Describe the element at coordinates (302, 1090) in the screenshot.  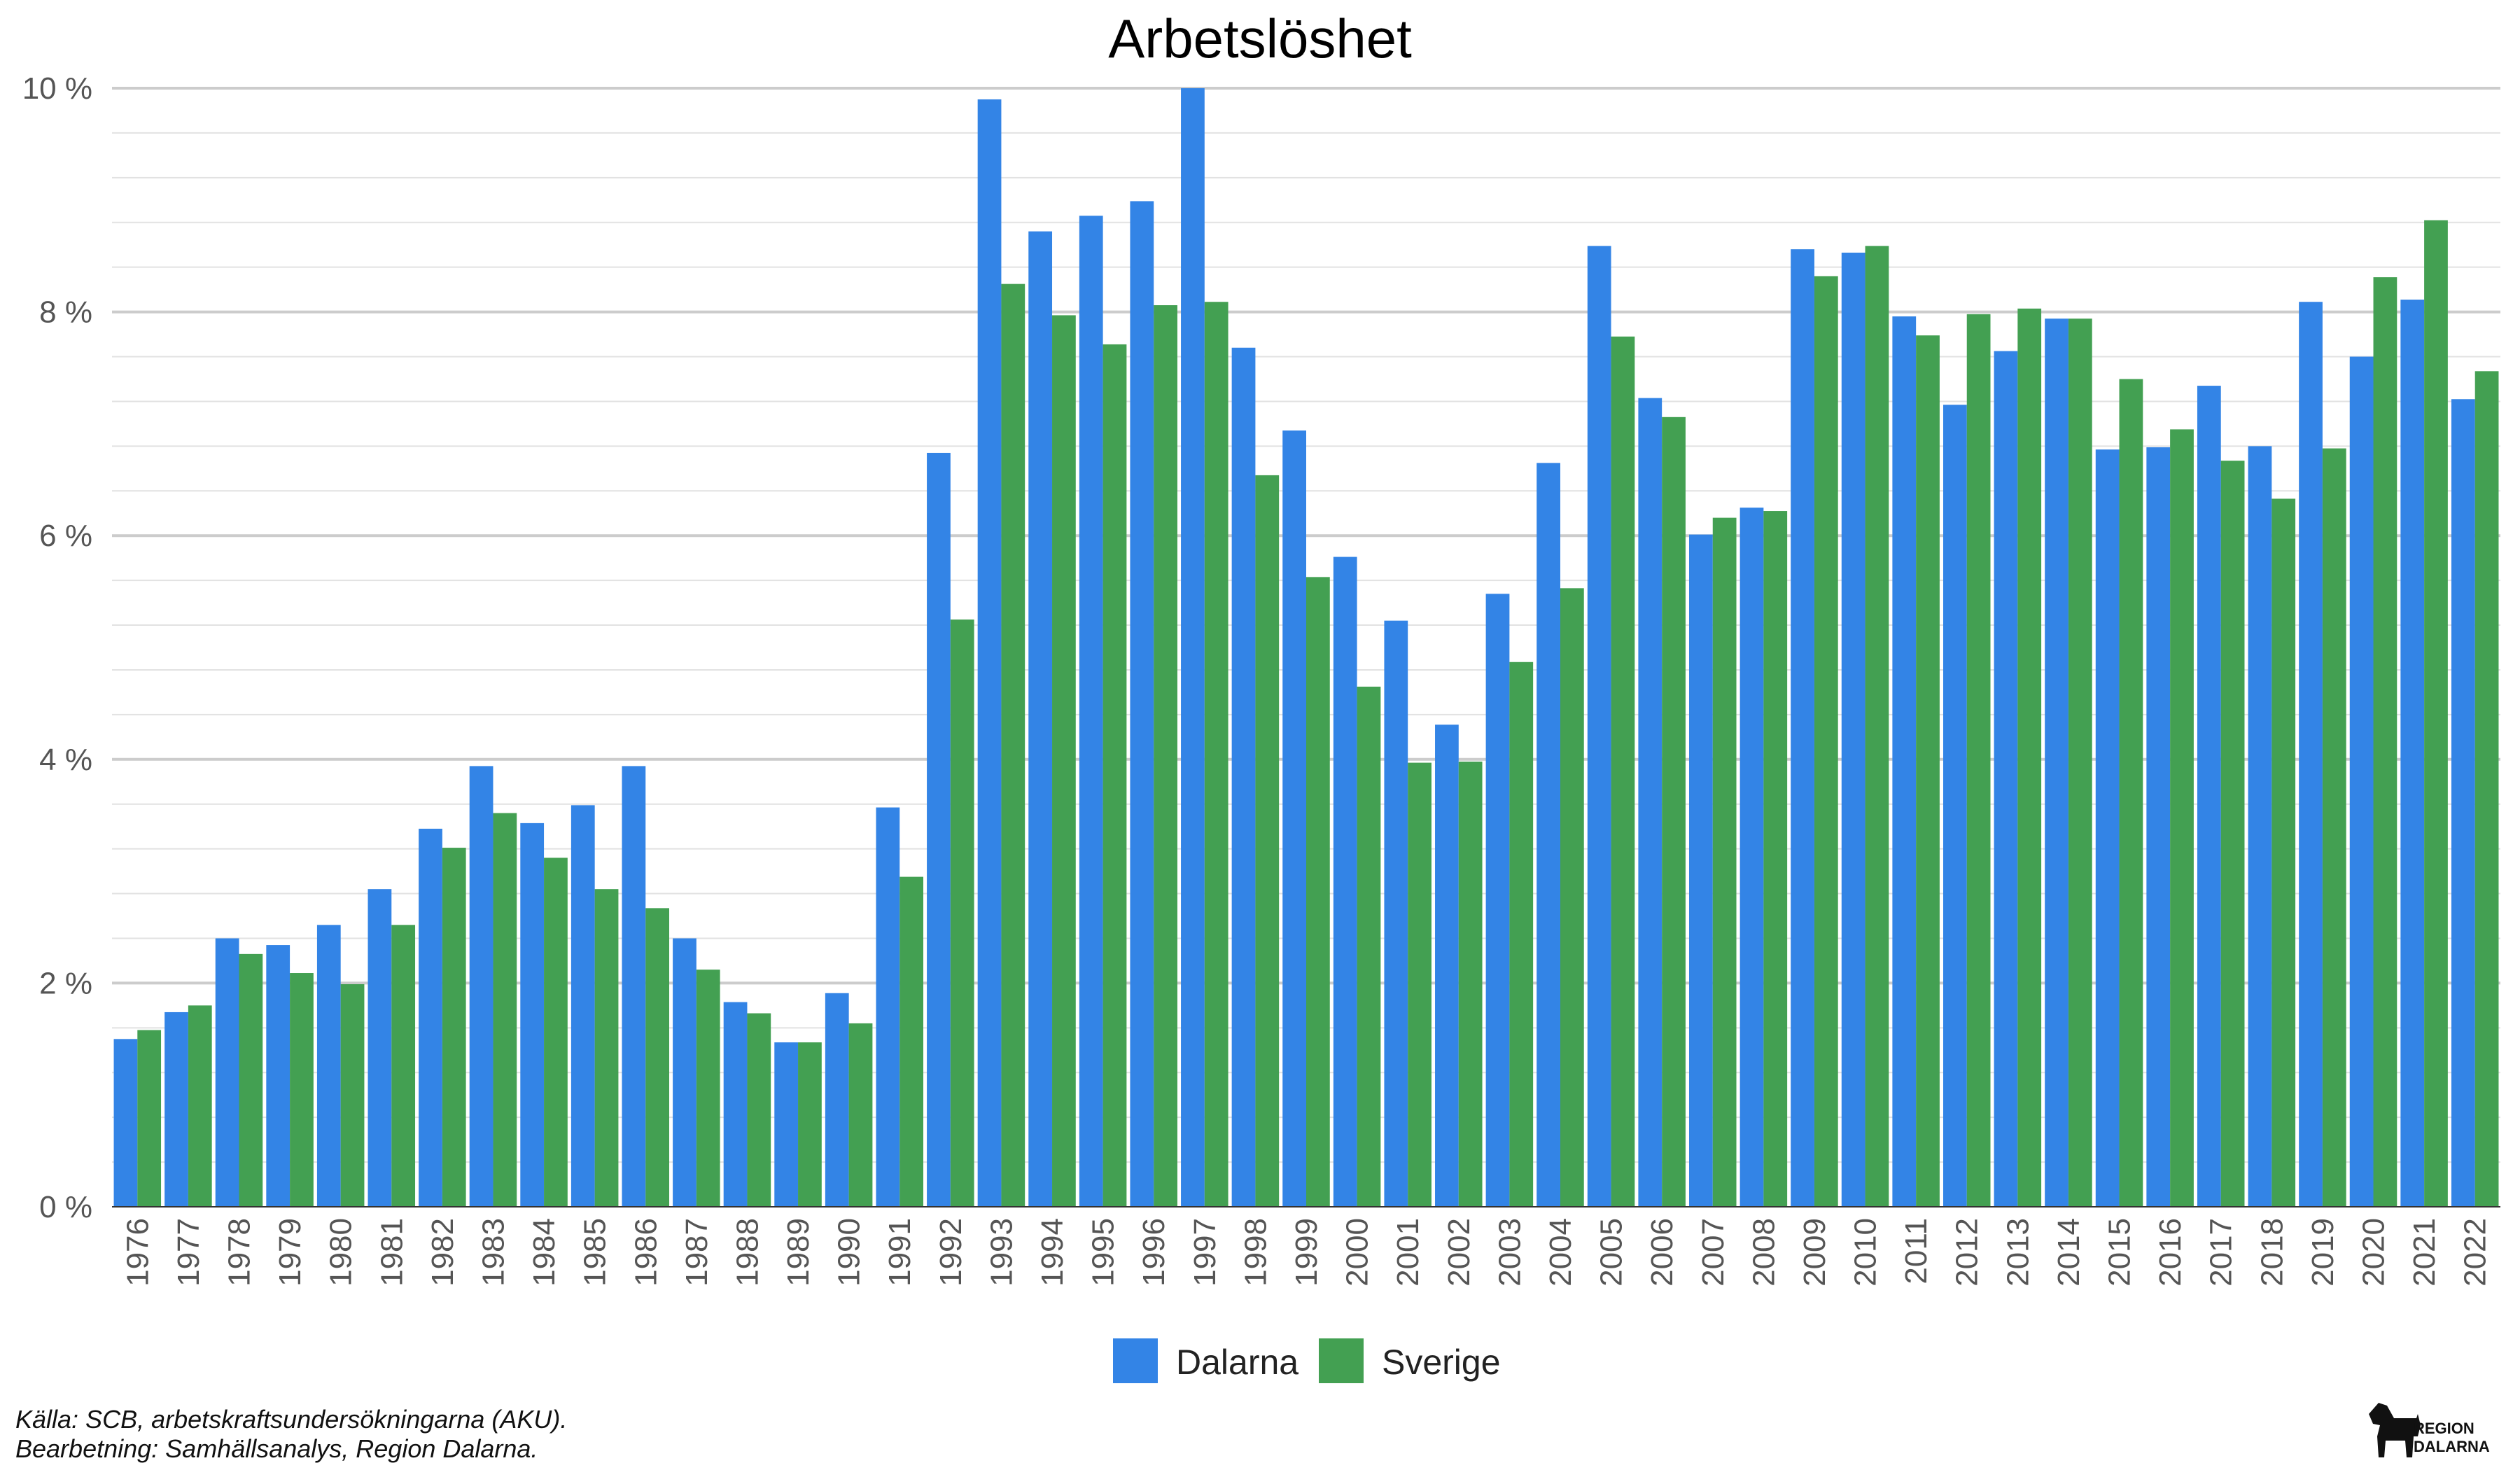
I see `bar-sverige-1979` at that location.